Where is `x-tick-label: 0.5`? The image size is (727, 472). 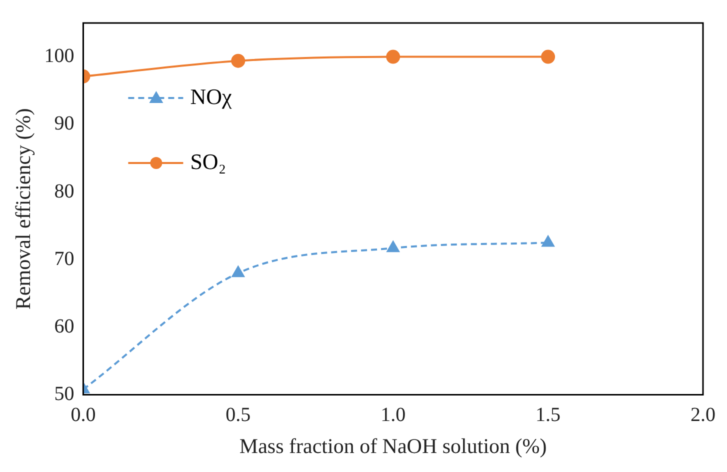 x-tick-label: 0.5 is located at coordinates (238, 415).